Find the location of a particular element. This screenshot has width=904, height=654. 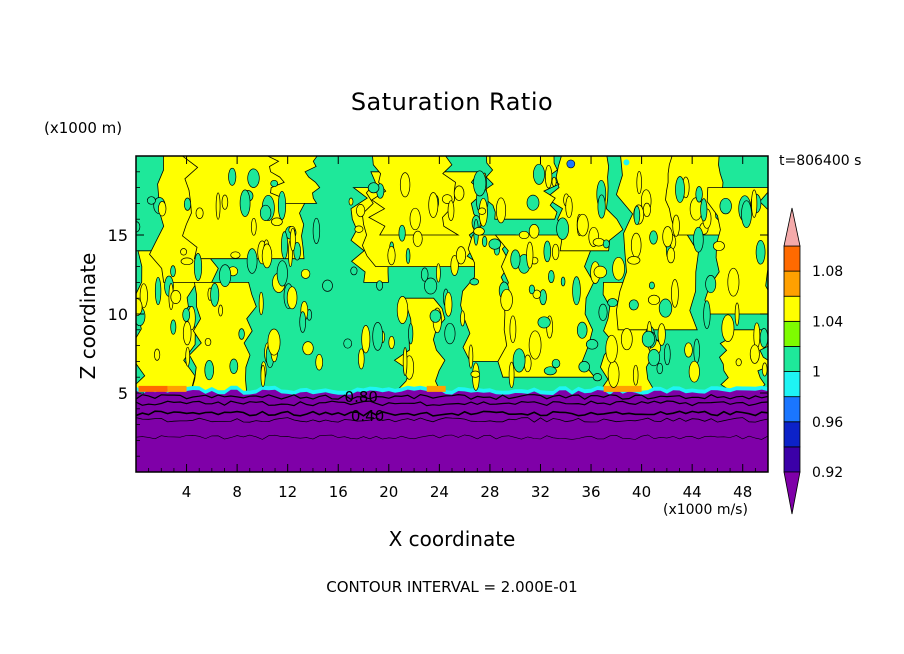

colorbar-tick-label: 0.96 is located at coordinates (827, 423).